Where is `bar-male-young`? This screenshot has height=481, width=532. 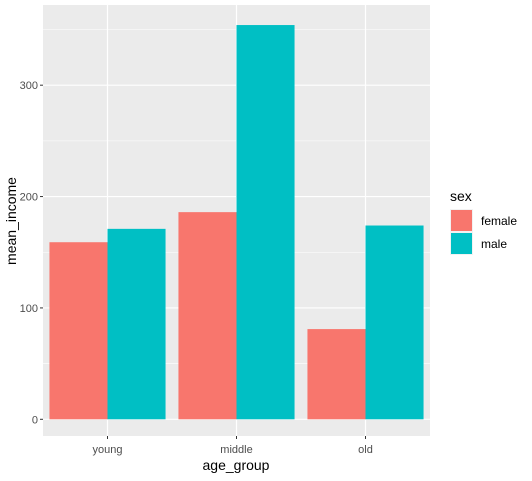
bar-male-young is located at coordinates (136, 324).